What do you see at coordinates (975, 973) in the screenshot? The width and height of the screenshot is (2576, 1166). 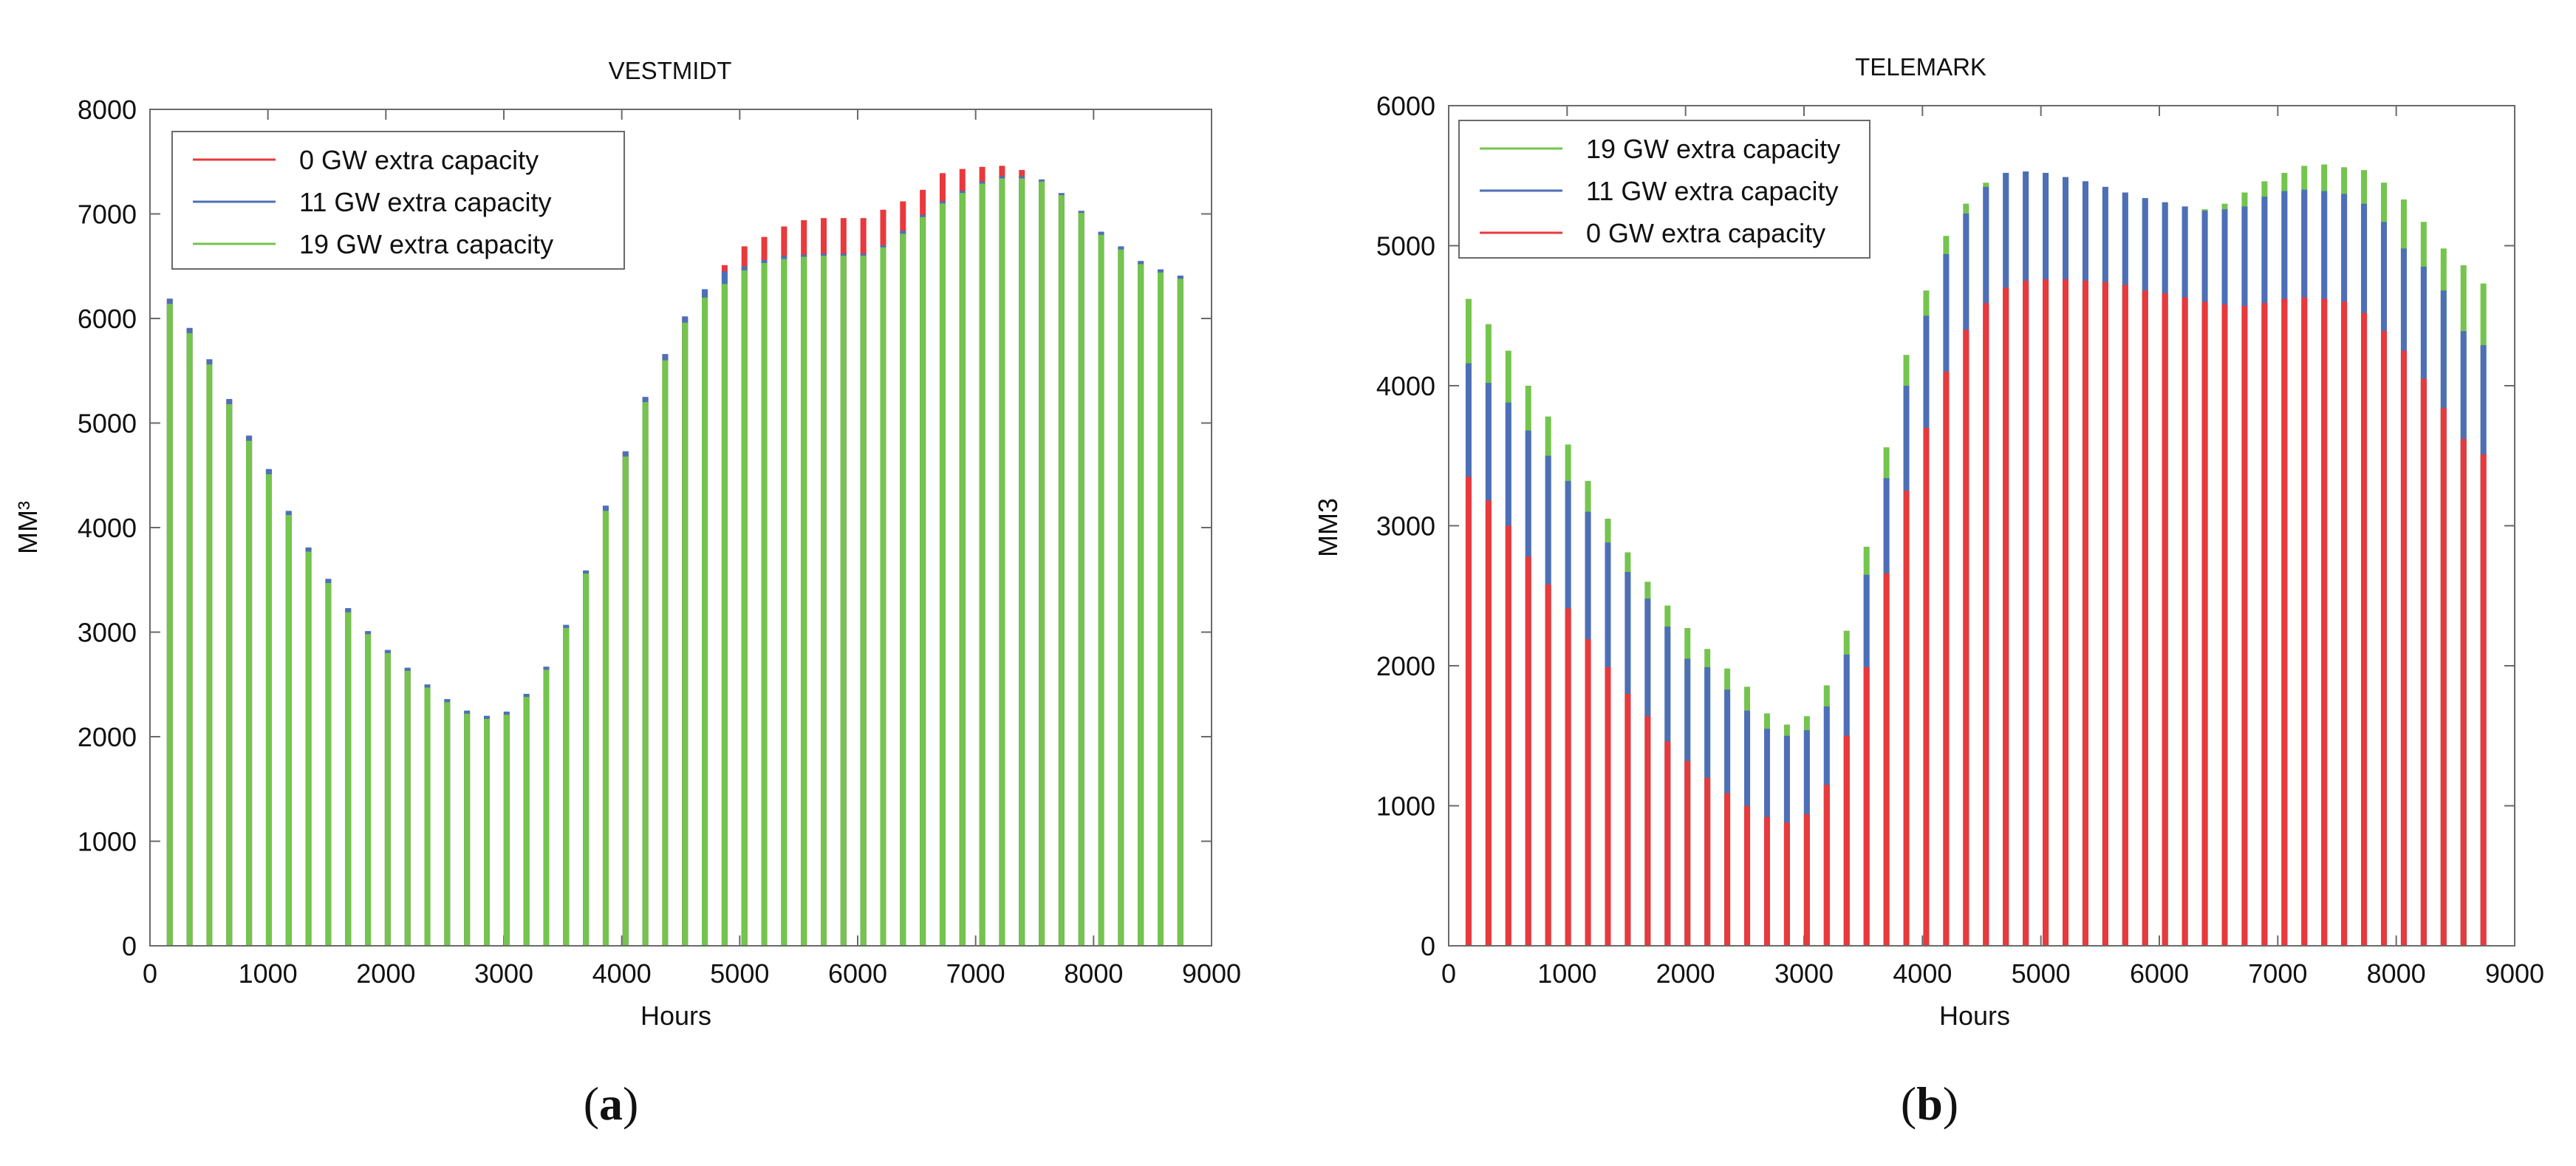 I see `x-tick-label: 7000` at bounding box center [975, 973].